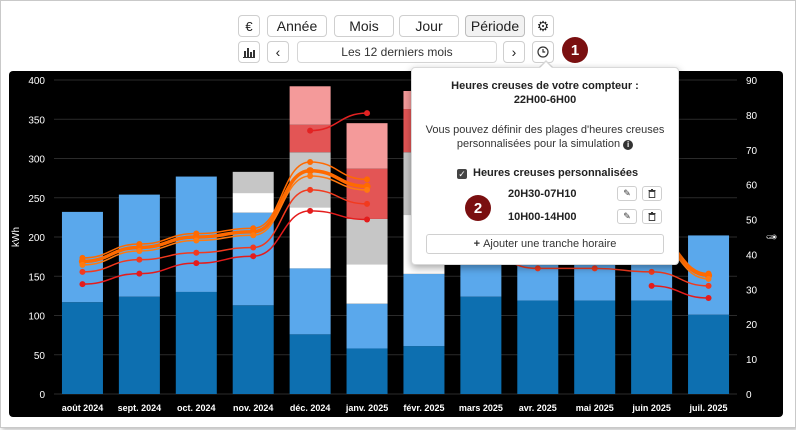 This screenshot has width=796, height=430. What do you see at coordinates (16, 237) in the screenshot?
I see `y-axis-label: kWh` at bounding box center [16, 237].